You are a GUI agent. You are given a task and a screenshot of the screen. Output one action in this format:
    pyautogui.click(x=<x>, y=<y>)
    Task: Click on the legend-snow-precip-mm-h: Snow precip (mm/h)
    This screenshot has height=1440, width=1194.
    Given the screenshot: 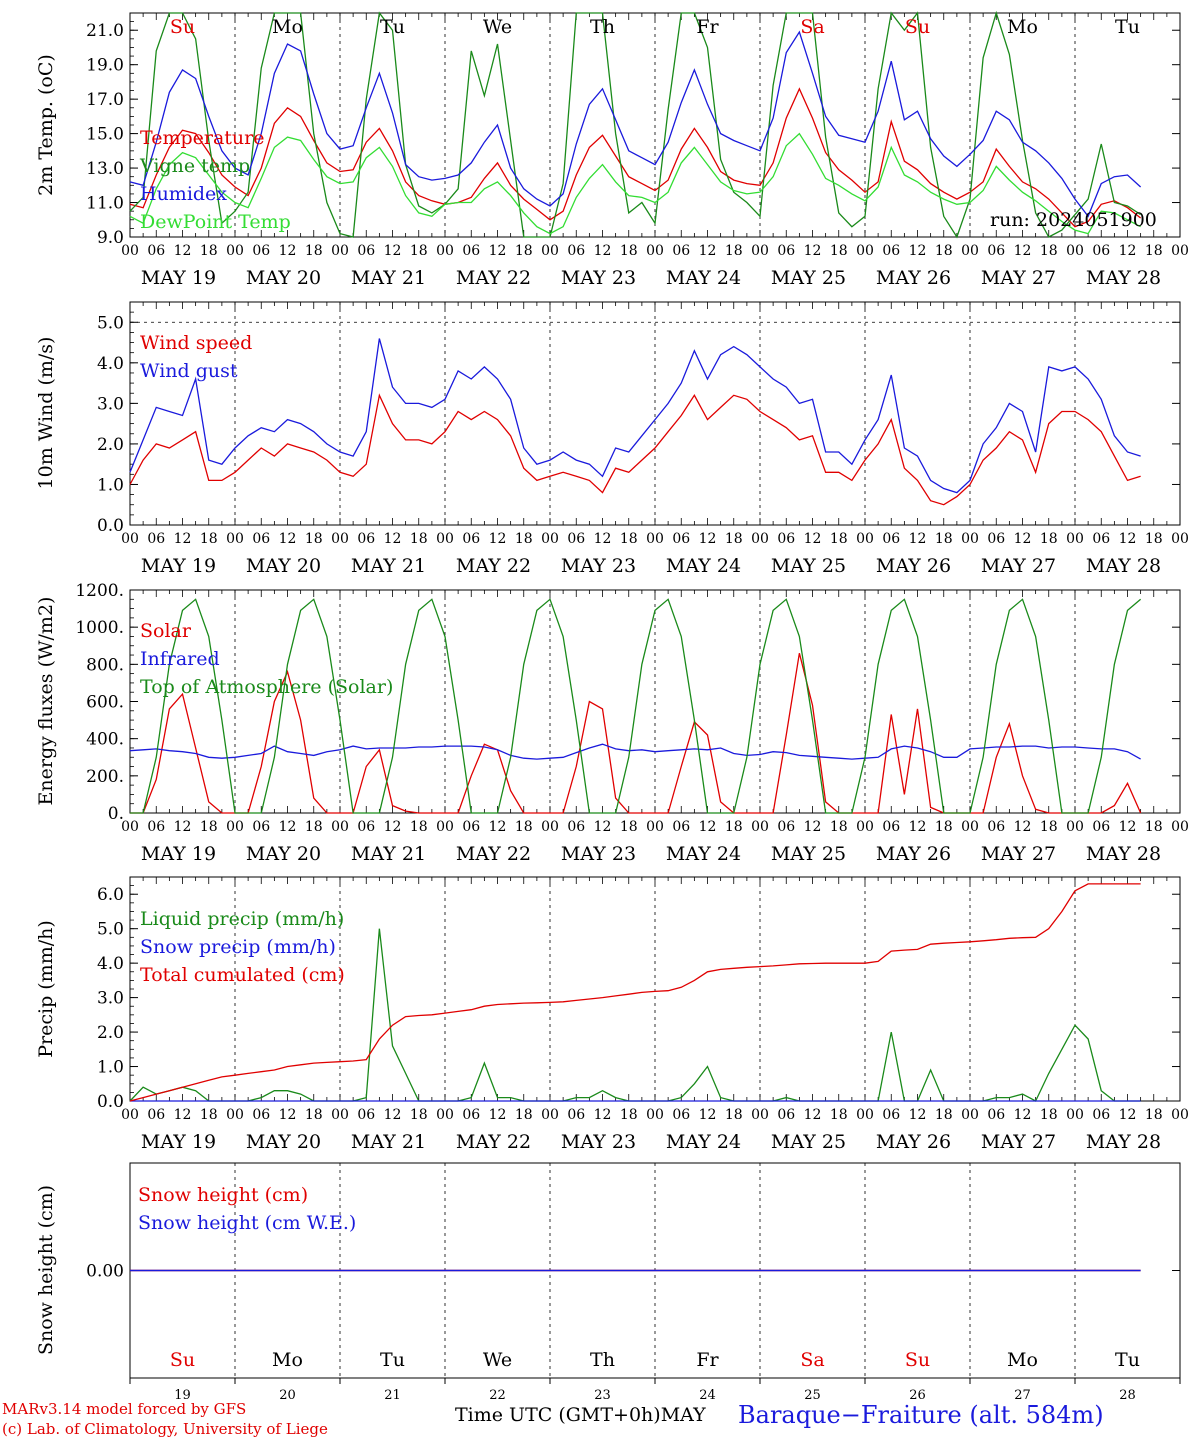 What is the action you would take?
    pyautogui.click(x=238, y=947)
    